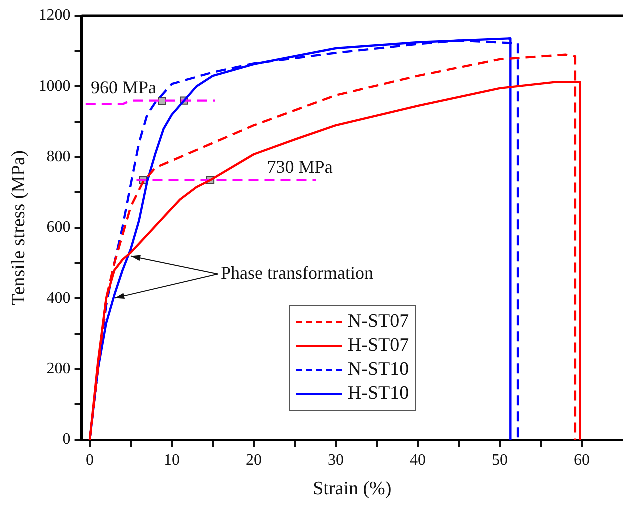 This screenshot has width=629, height=511. I want to click on y-tick-label: 0, so click(66, 439).